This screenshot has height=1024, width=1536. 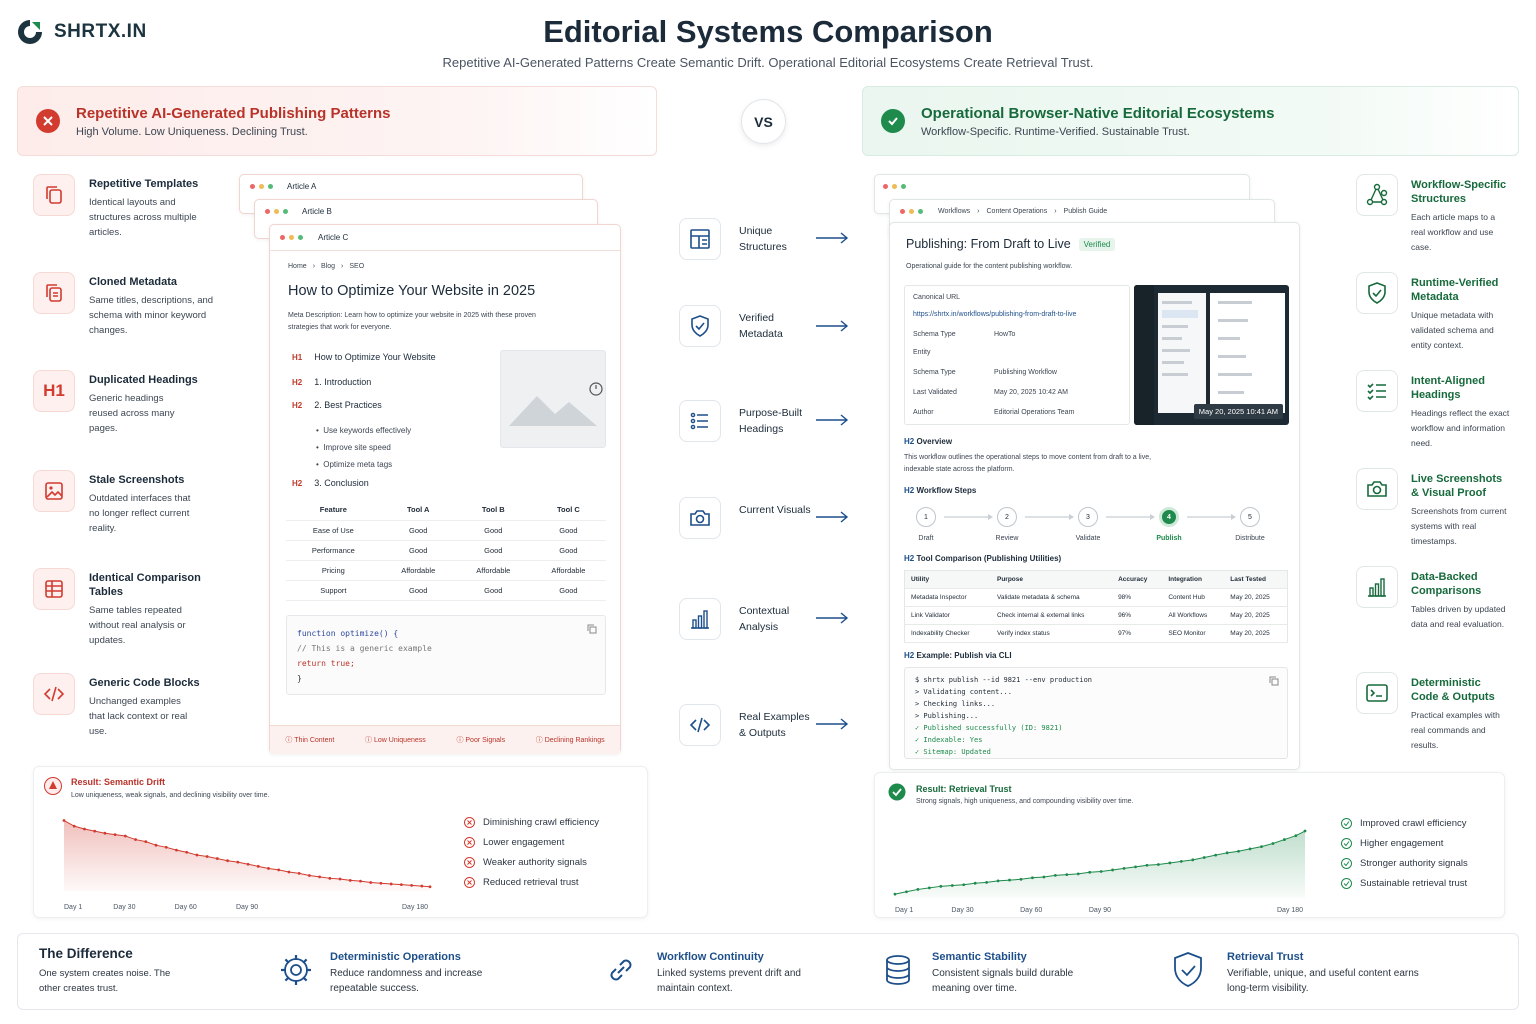 What do you see at coordinates (364, 357) in the screenshot?
I see `outline-h1: H1 How to Optimize Your Website` at bounding box center [364, 357].